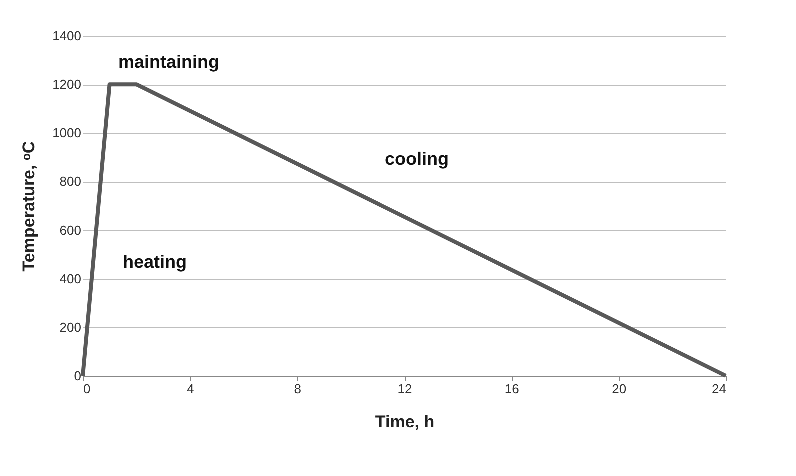  What do you see at coordinates (169, 62) in the screenshot?
I see `annotation: maintaining` at bounding box center [169, 62].